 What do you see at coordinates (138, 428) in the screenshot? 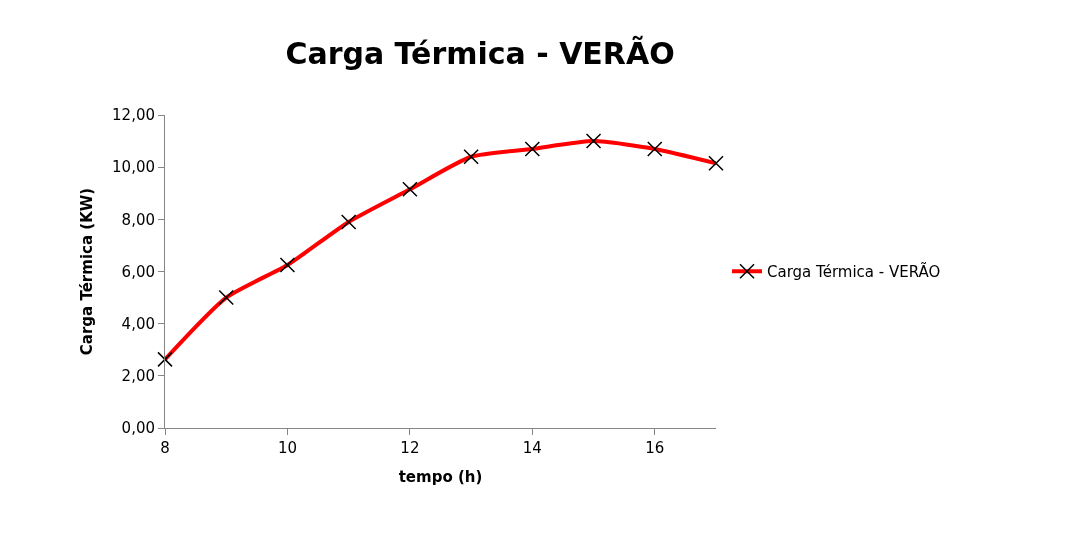
I see `y-tick-label: 0,00` at bounding box center [138, 428].